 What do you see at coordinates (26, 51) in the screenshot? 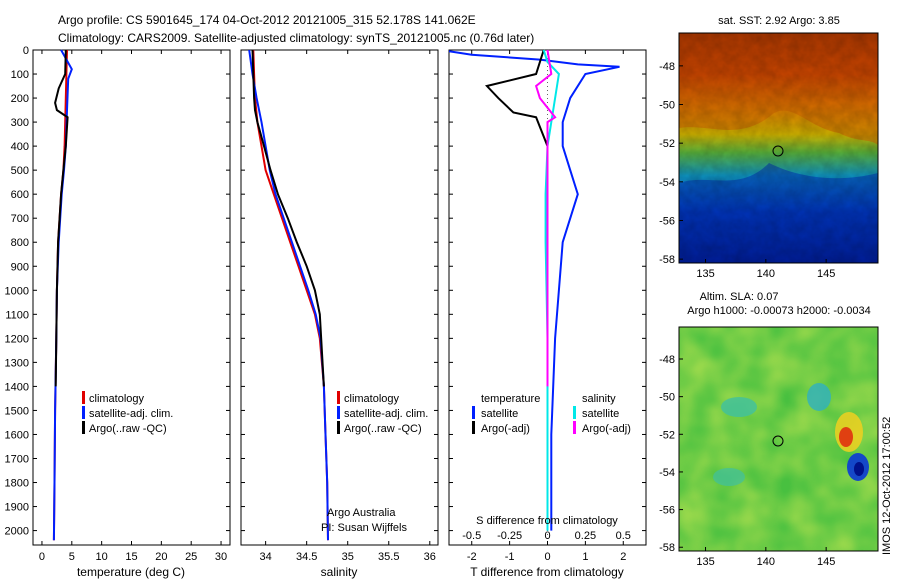
I see `y-tick-label: 0` at bounding box center [26, 51].